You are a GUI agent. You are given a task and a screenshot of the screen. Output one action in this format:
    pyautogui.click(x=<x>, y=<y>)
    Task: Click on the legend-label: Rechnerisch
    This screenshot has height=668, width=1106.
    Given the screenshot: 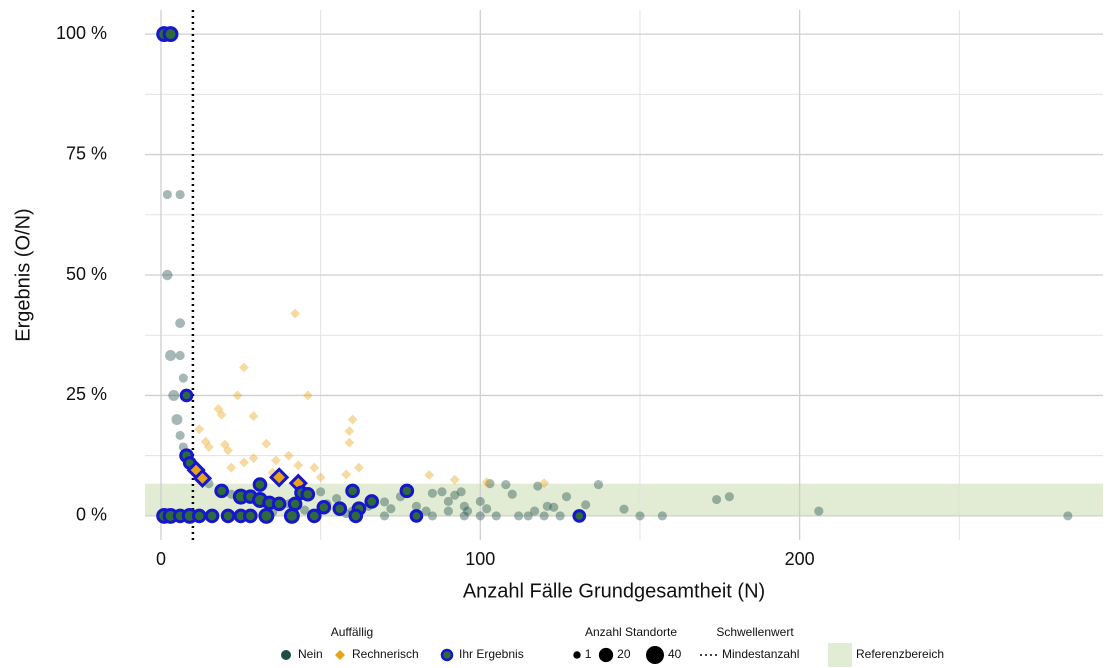 What is the action you would take?
    pyautogui.click(x=385, y=654)
    